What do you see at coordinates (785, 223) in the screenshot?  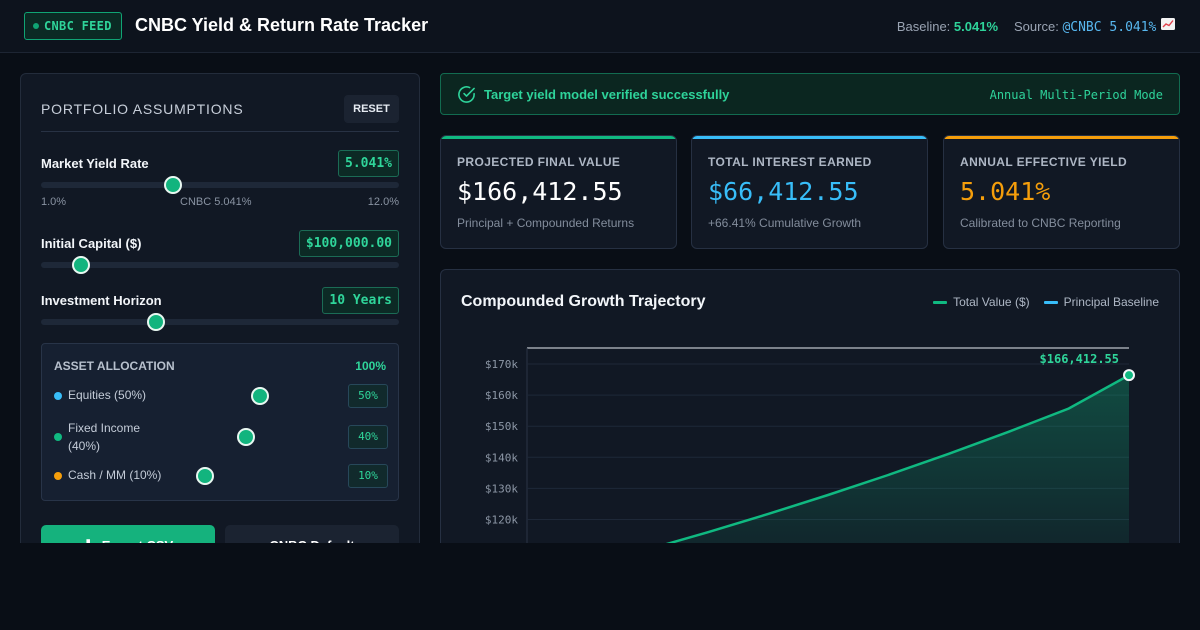 I see `card-subtitle: +66.41% Cumulative Growth` at bounding box center [785, 223].